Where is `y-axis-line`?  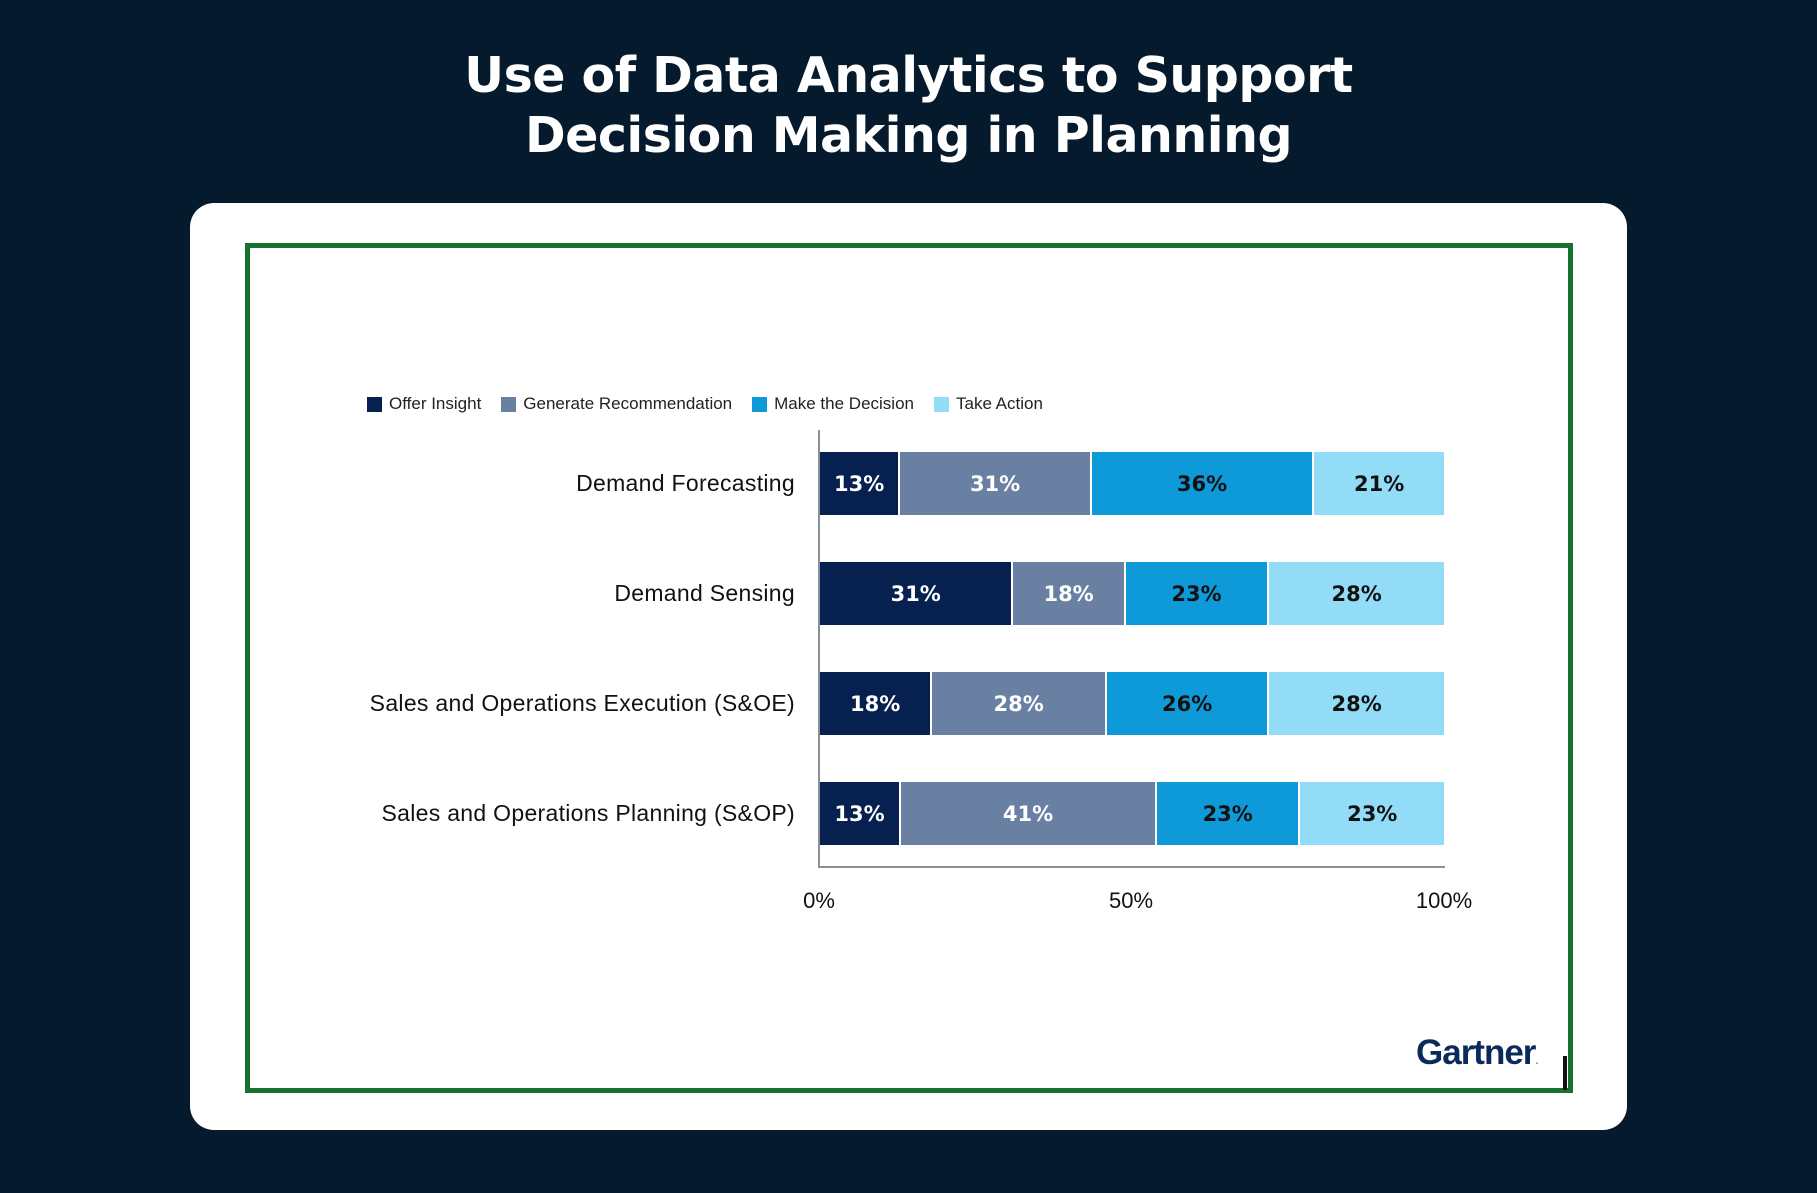
y-axis-line is located at coordinates (819, 649).